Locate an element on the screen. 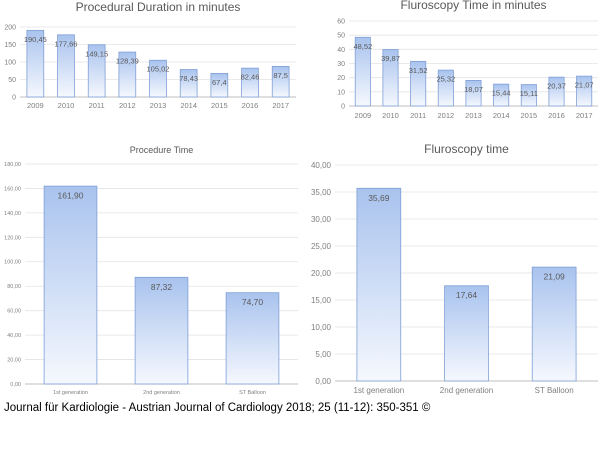 Image resolution: width=600 pixels, height=458 pixels. y-tick-label: 140,00 is located at coordinates (12, 214).